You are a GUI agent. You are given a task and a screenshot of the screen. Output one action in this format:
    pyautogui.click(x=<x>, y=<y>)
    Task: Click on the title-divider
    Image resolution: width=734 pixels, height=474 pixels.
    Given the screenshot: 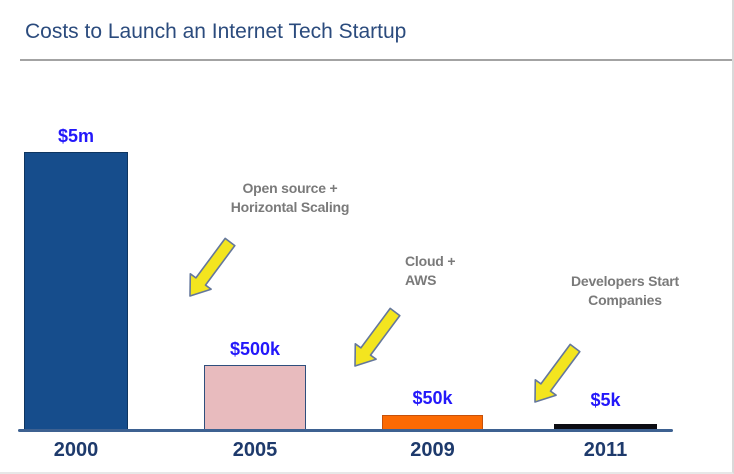 What is the action you would take?
    pyautogui.click(x=376, y=60)
    